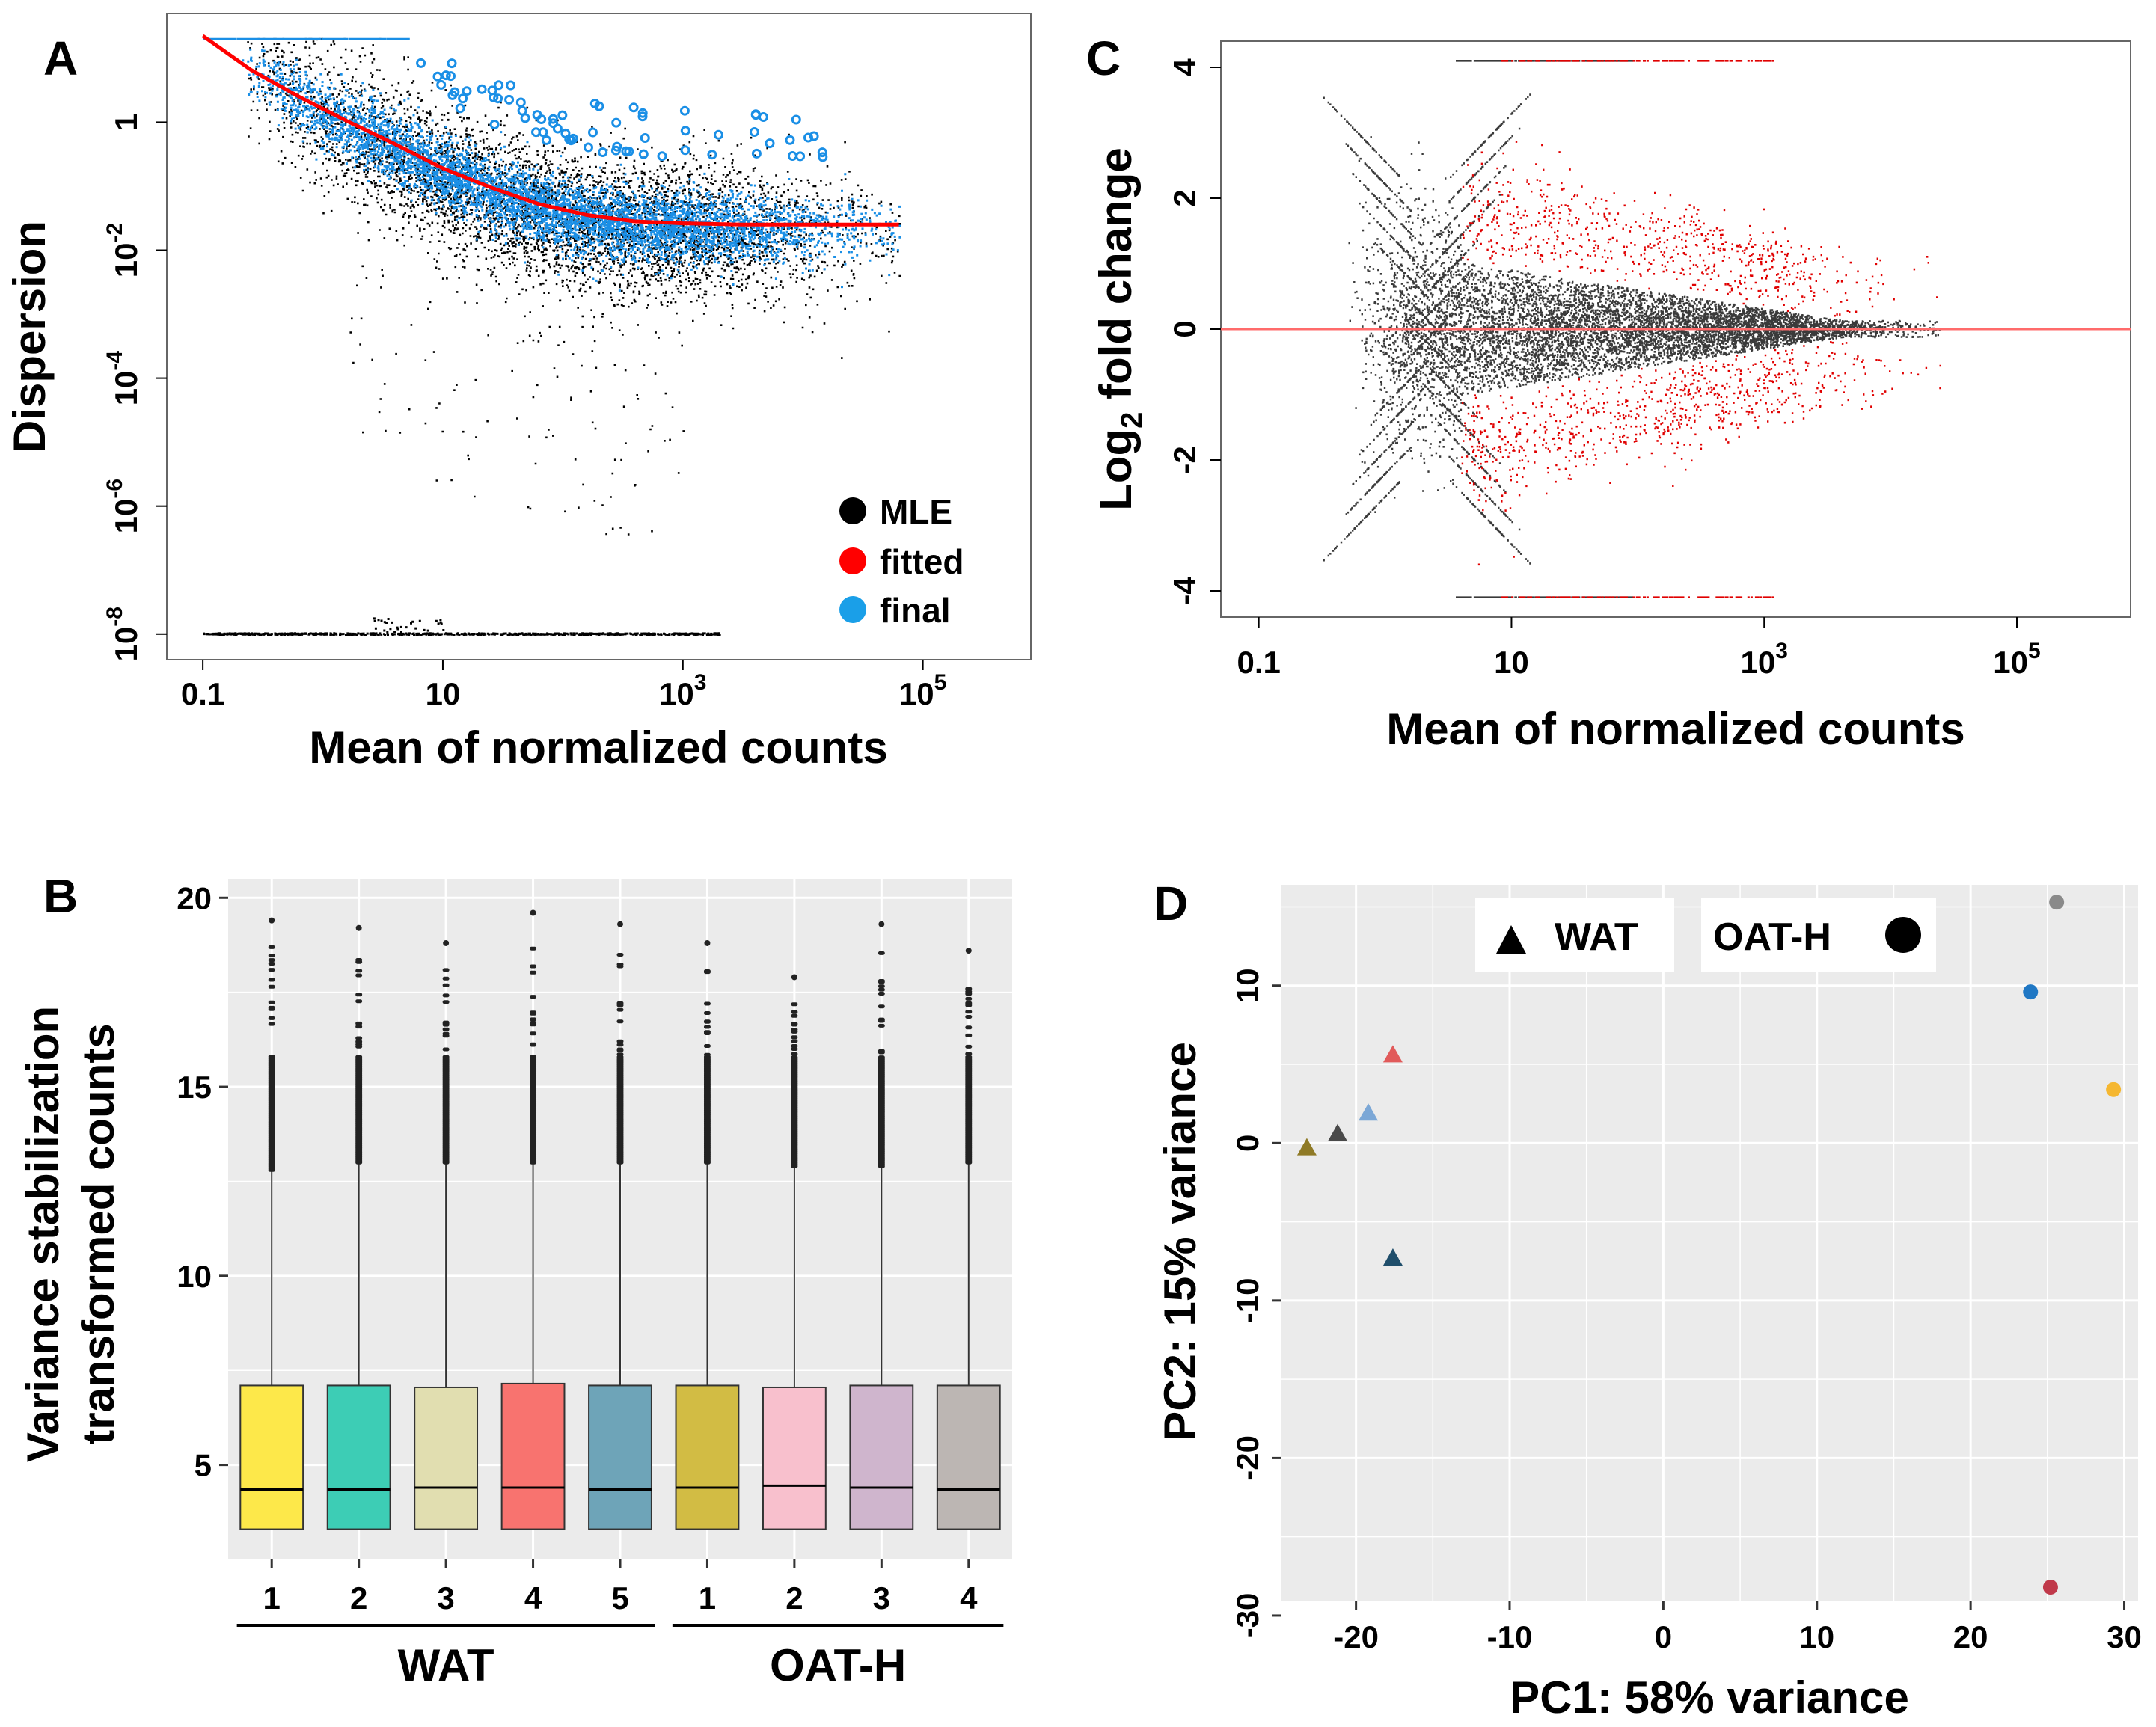  I want to click on panel-c-x-tick-label-exponent: 5, so click(2034, 651).